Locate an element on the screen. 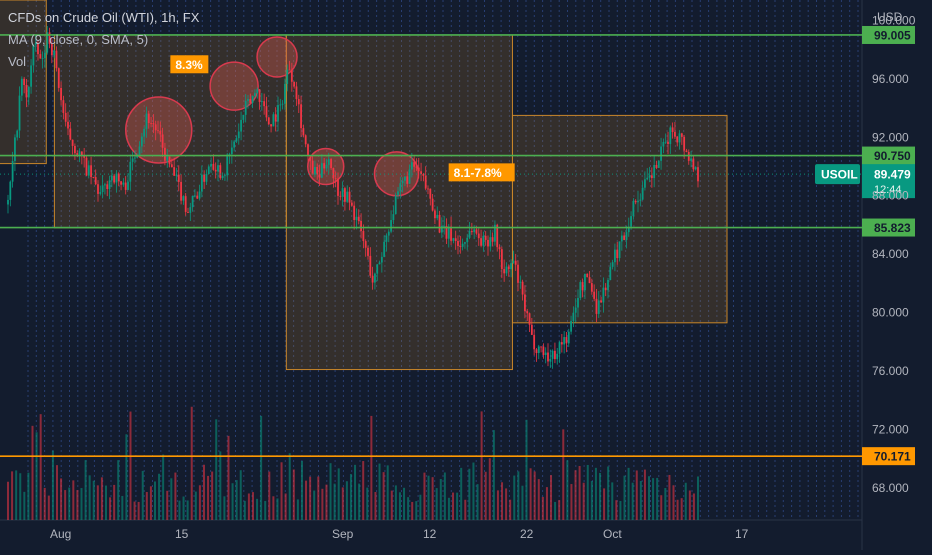  volume-indicator-label: Vol is located at coordinates (17, 61).